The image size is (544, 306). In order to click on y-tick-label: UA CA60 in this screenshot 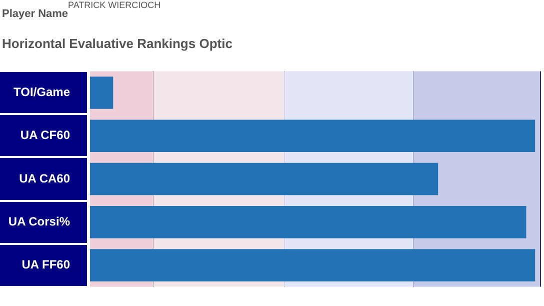, I will do `click(44, 178)`.